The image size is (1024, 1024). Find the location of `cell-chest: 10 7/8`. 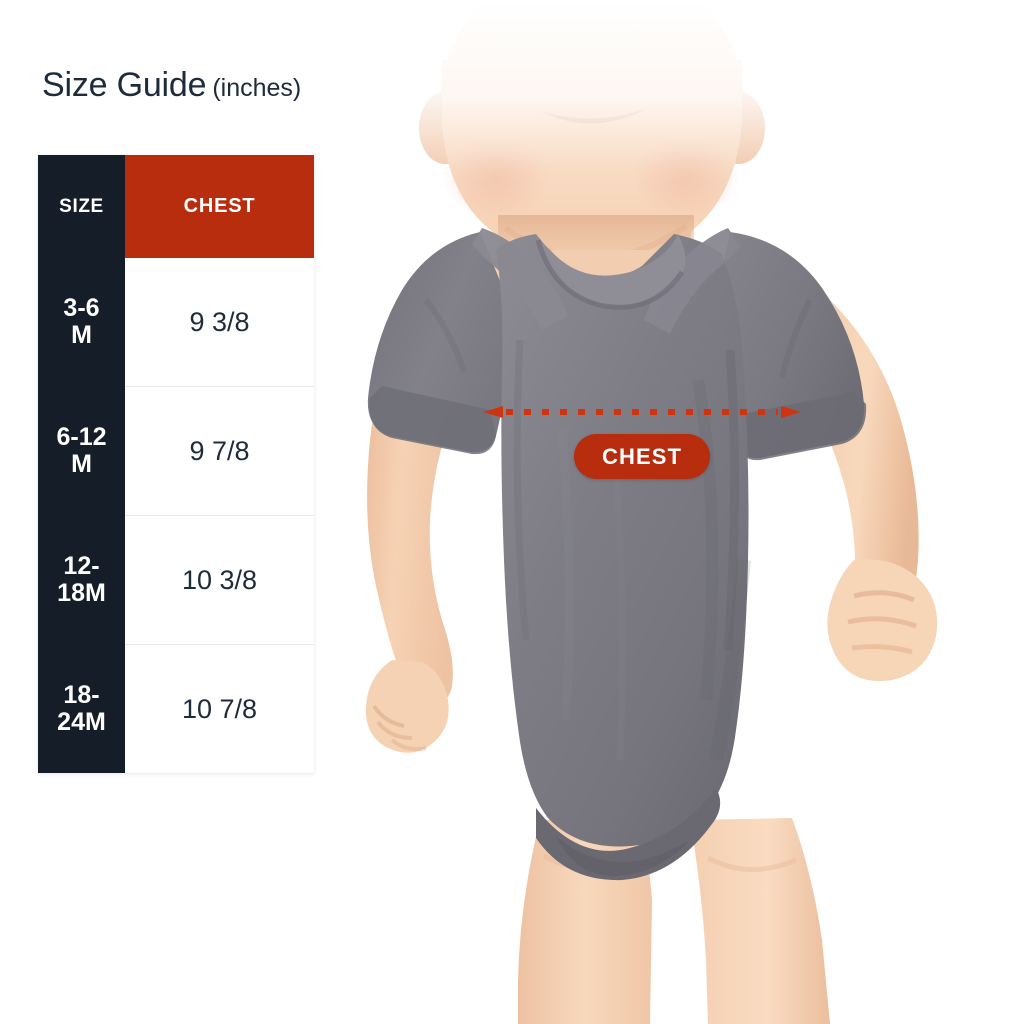

cell-chest: 10 7/8 is located at coordinates (219, 708).